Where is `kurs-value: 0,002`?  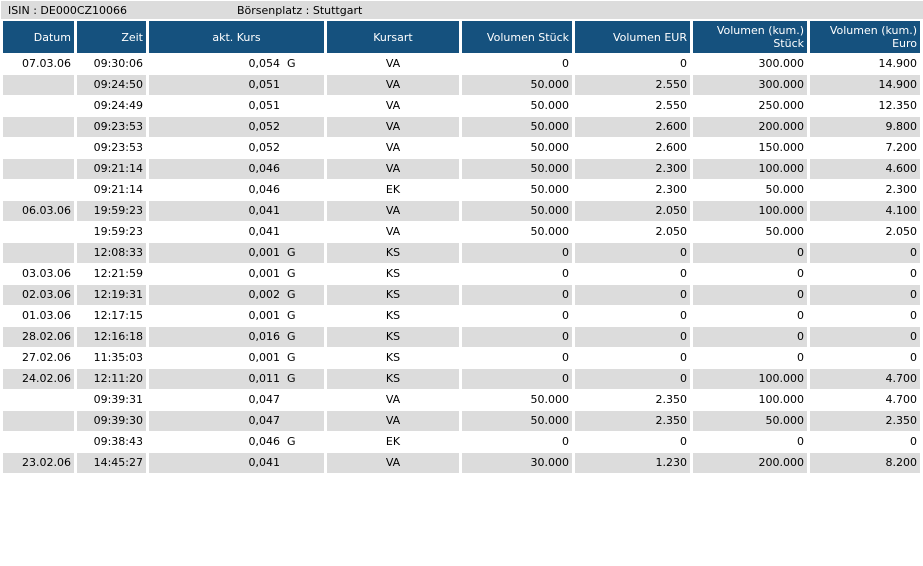 kurs-value: 0,002 is located at coordinates (264, 294).